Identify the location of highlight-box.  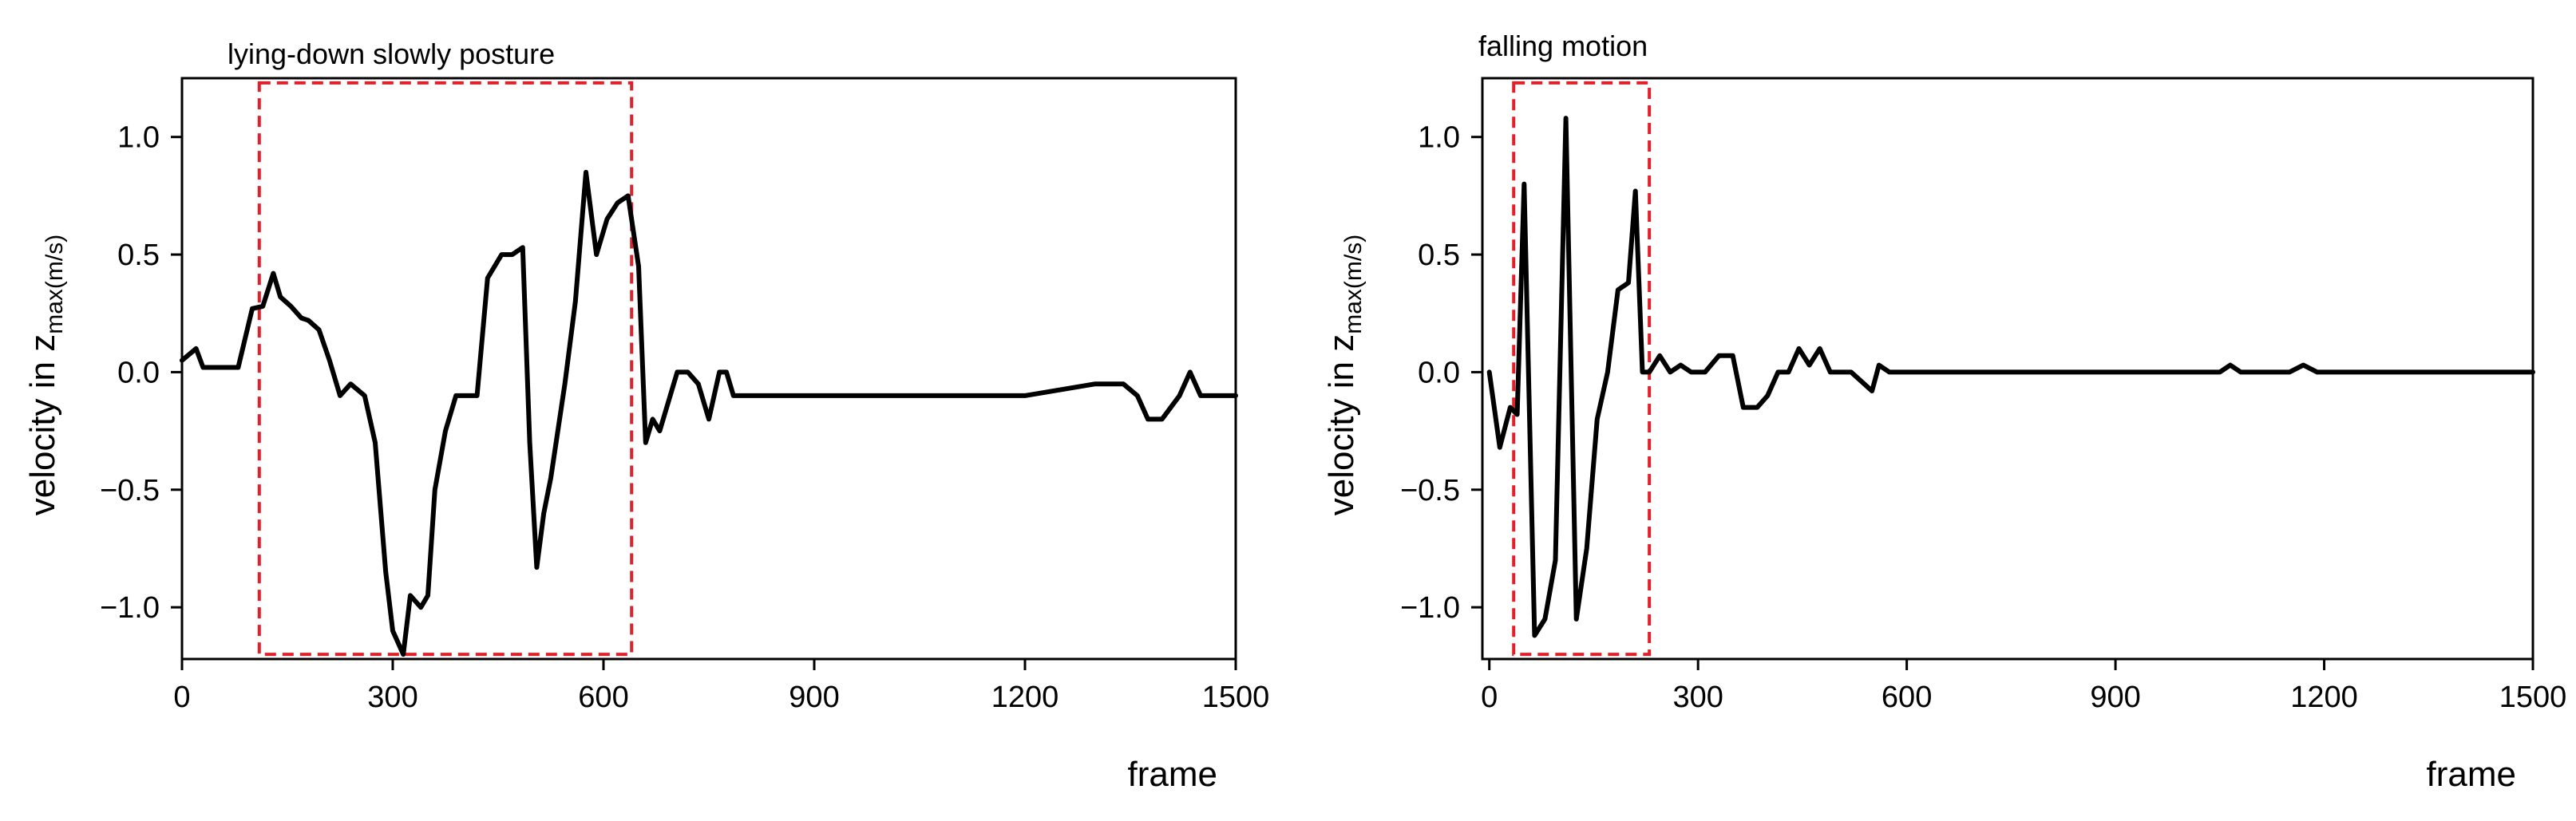
(446, 369).